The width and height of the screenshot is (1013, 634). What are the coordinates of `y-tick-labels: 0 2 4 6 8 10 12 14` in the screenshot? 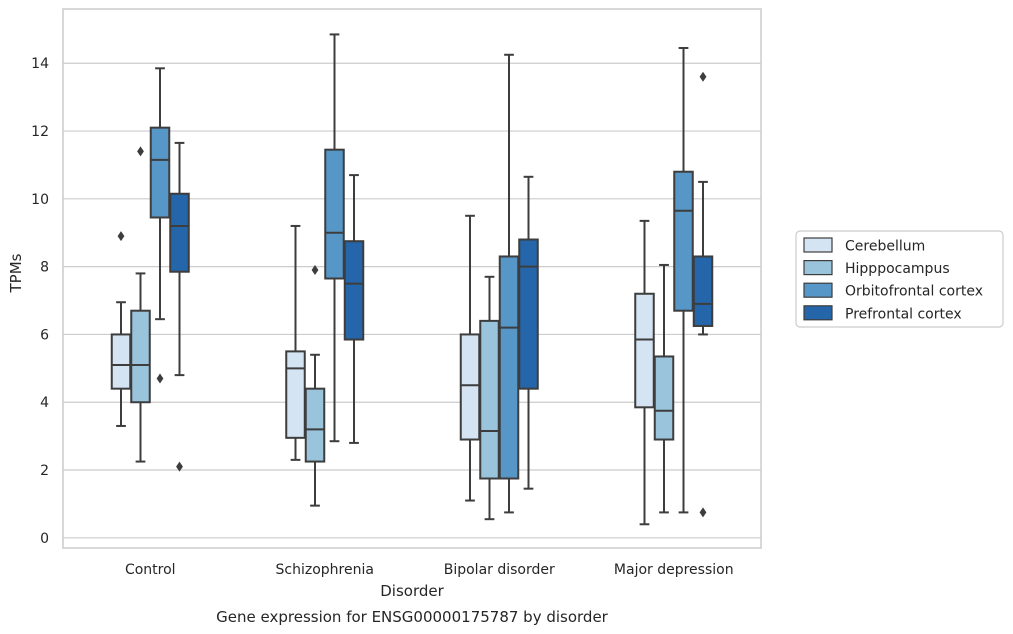 It's located at (40, 301).